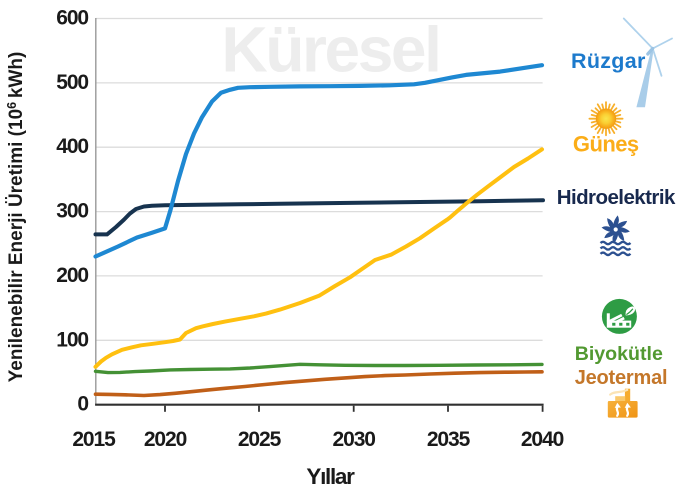  What do you see at coordinates (16, 217) in the screenshot?
I see `svg-text:Yenilenebilir Enerji Üretimi (: Yenilenebilir Enerji Üretimi (106 kWh)` at bounding box center [16, 217].